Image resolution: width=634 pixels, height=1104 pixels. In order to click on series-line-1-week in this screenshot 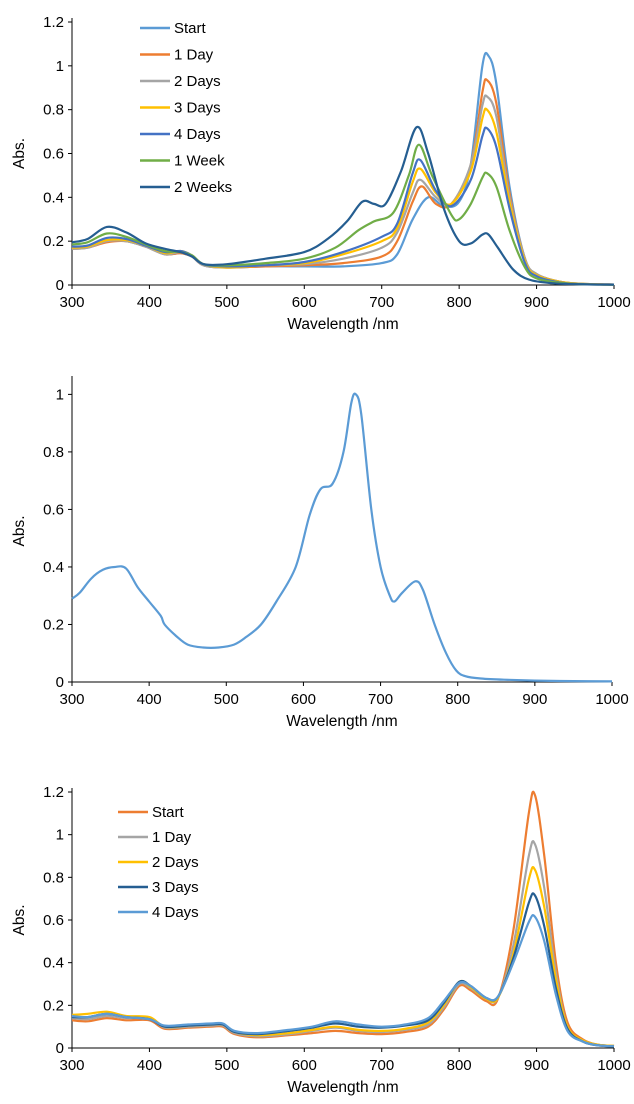, I will do `click(343, 214)`.